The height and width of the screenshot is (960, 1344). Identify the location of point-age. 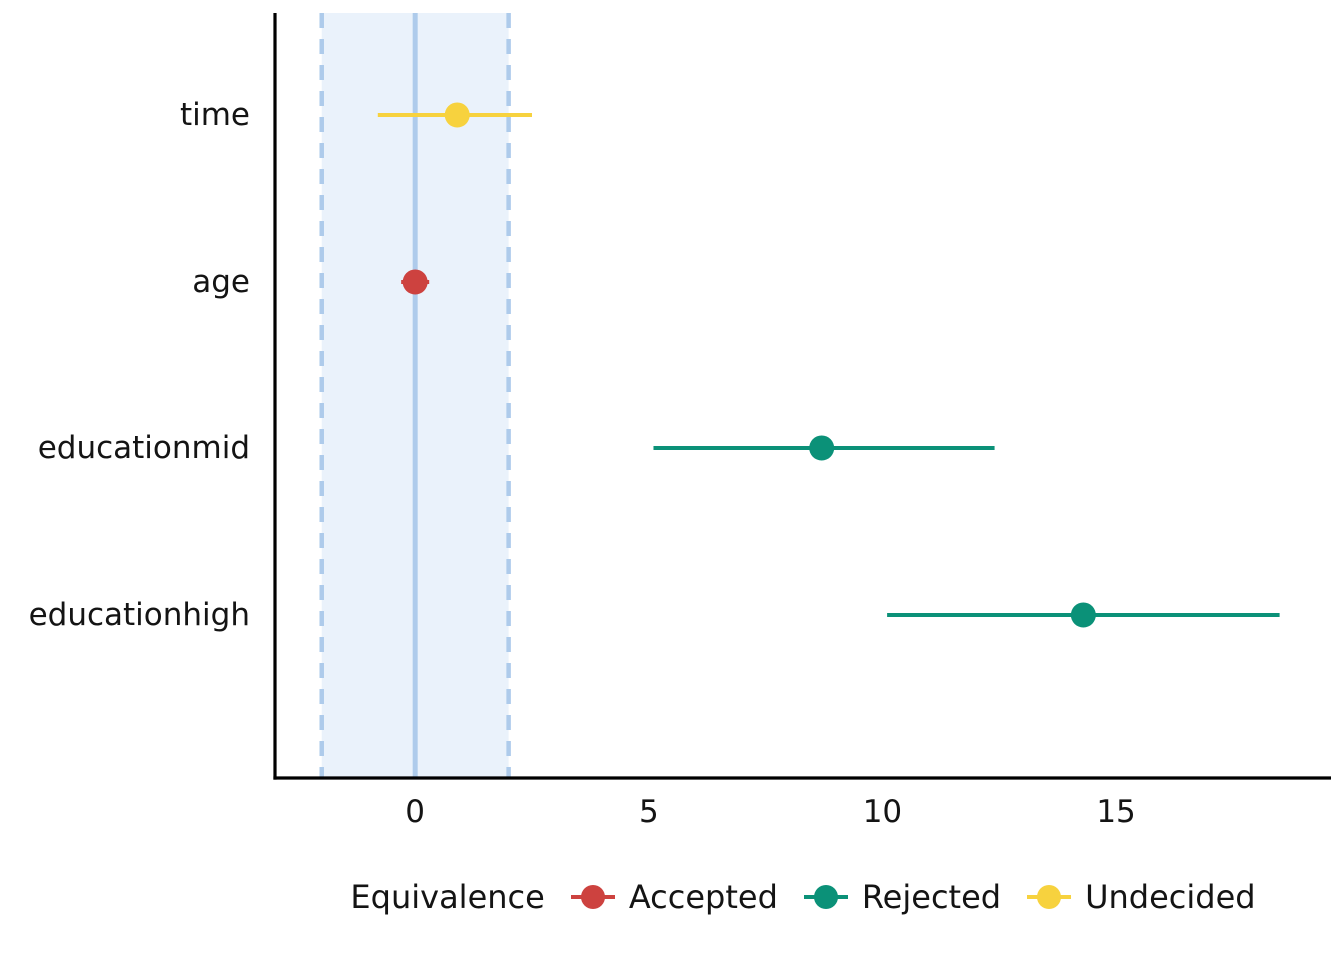
(415, 282).